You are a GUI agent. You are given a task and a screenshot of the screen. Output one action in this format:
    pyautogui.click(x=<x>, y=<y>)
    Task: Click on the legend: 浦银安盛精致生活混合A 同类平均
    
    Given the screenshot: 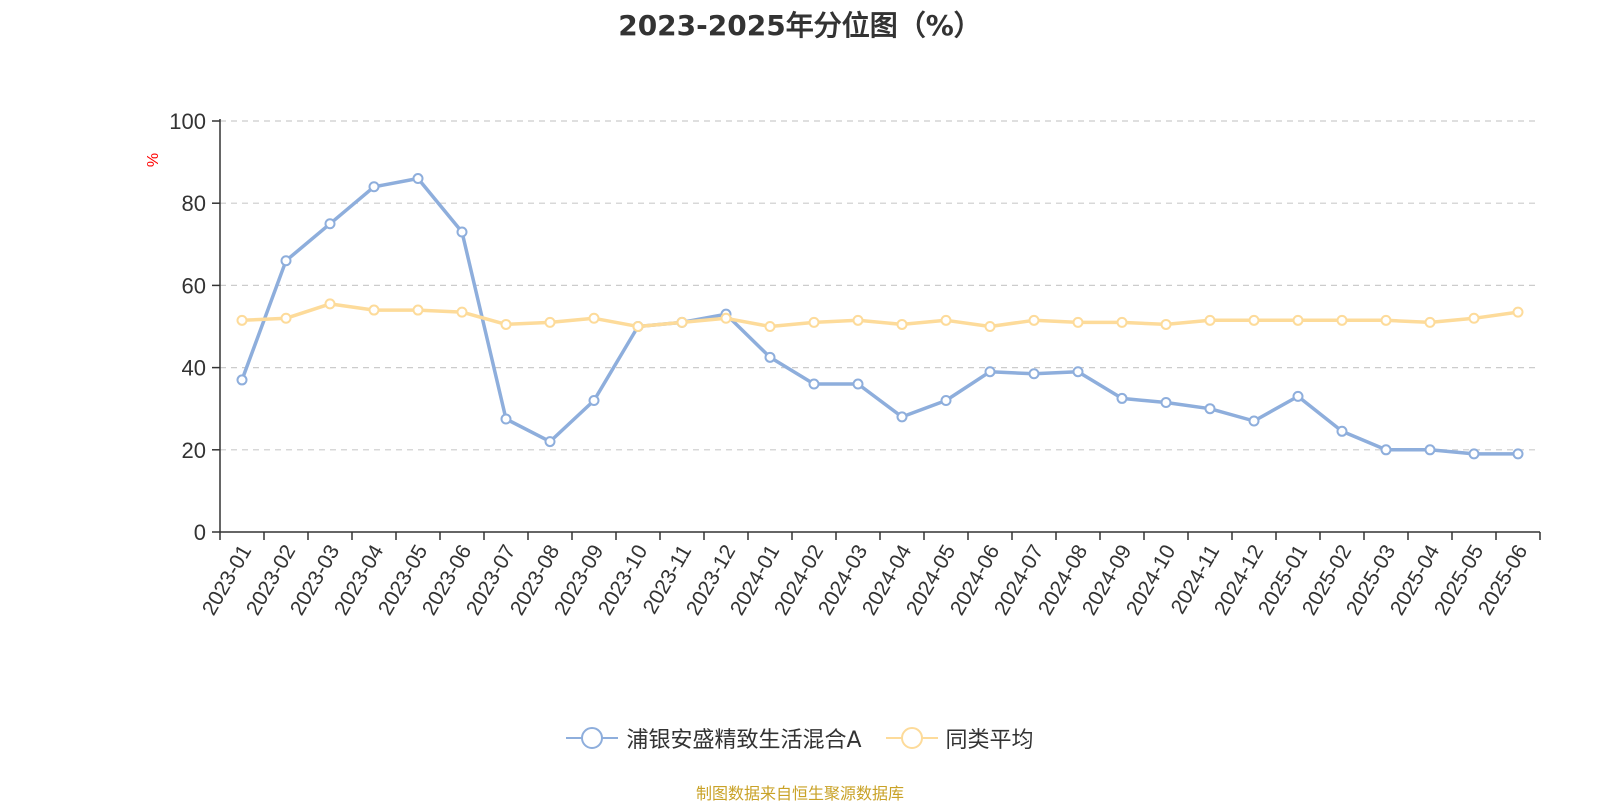 What is the action you would take?
    pyautogui.click(x=800, y=738)
    